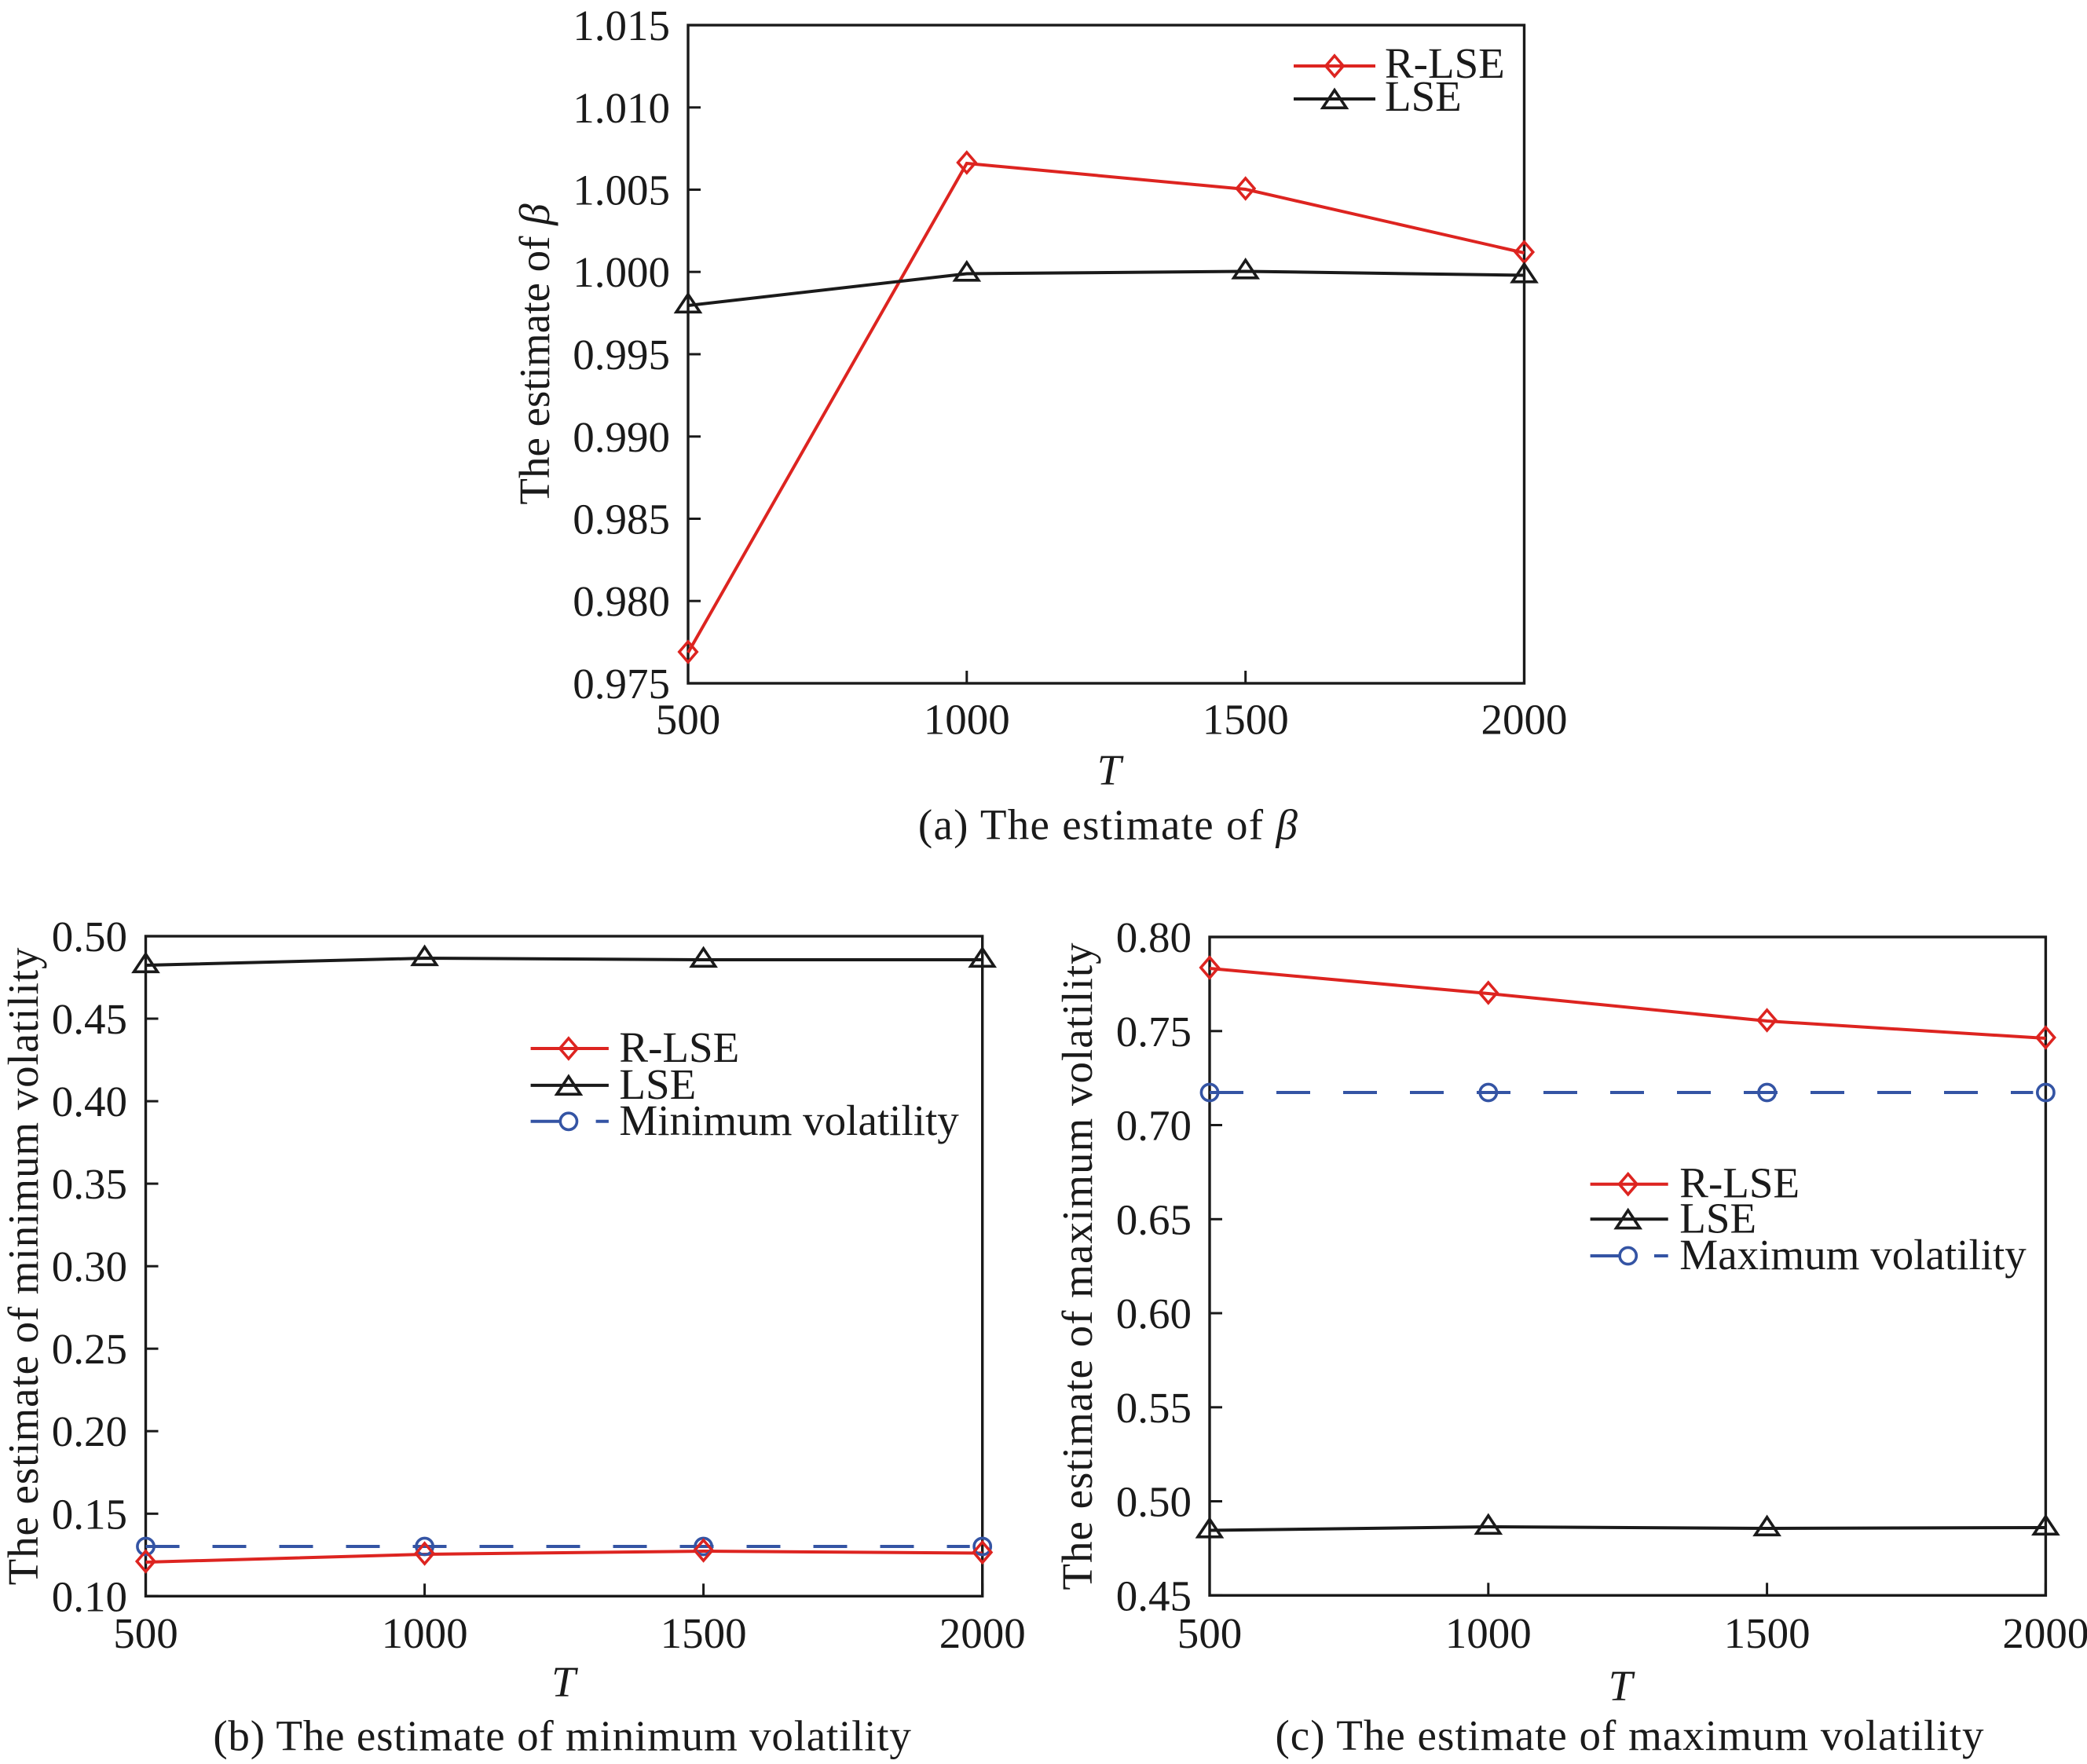 The width and height of the screenshot is (2087, 1764). What do you see at coordinates (1629, 1735) in the screenshot?
I see `svg-text:(c) The estimate of maximum vo: (c) The estimate of maximum volatility` at bounding box center [1629, 1735].